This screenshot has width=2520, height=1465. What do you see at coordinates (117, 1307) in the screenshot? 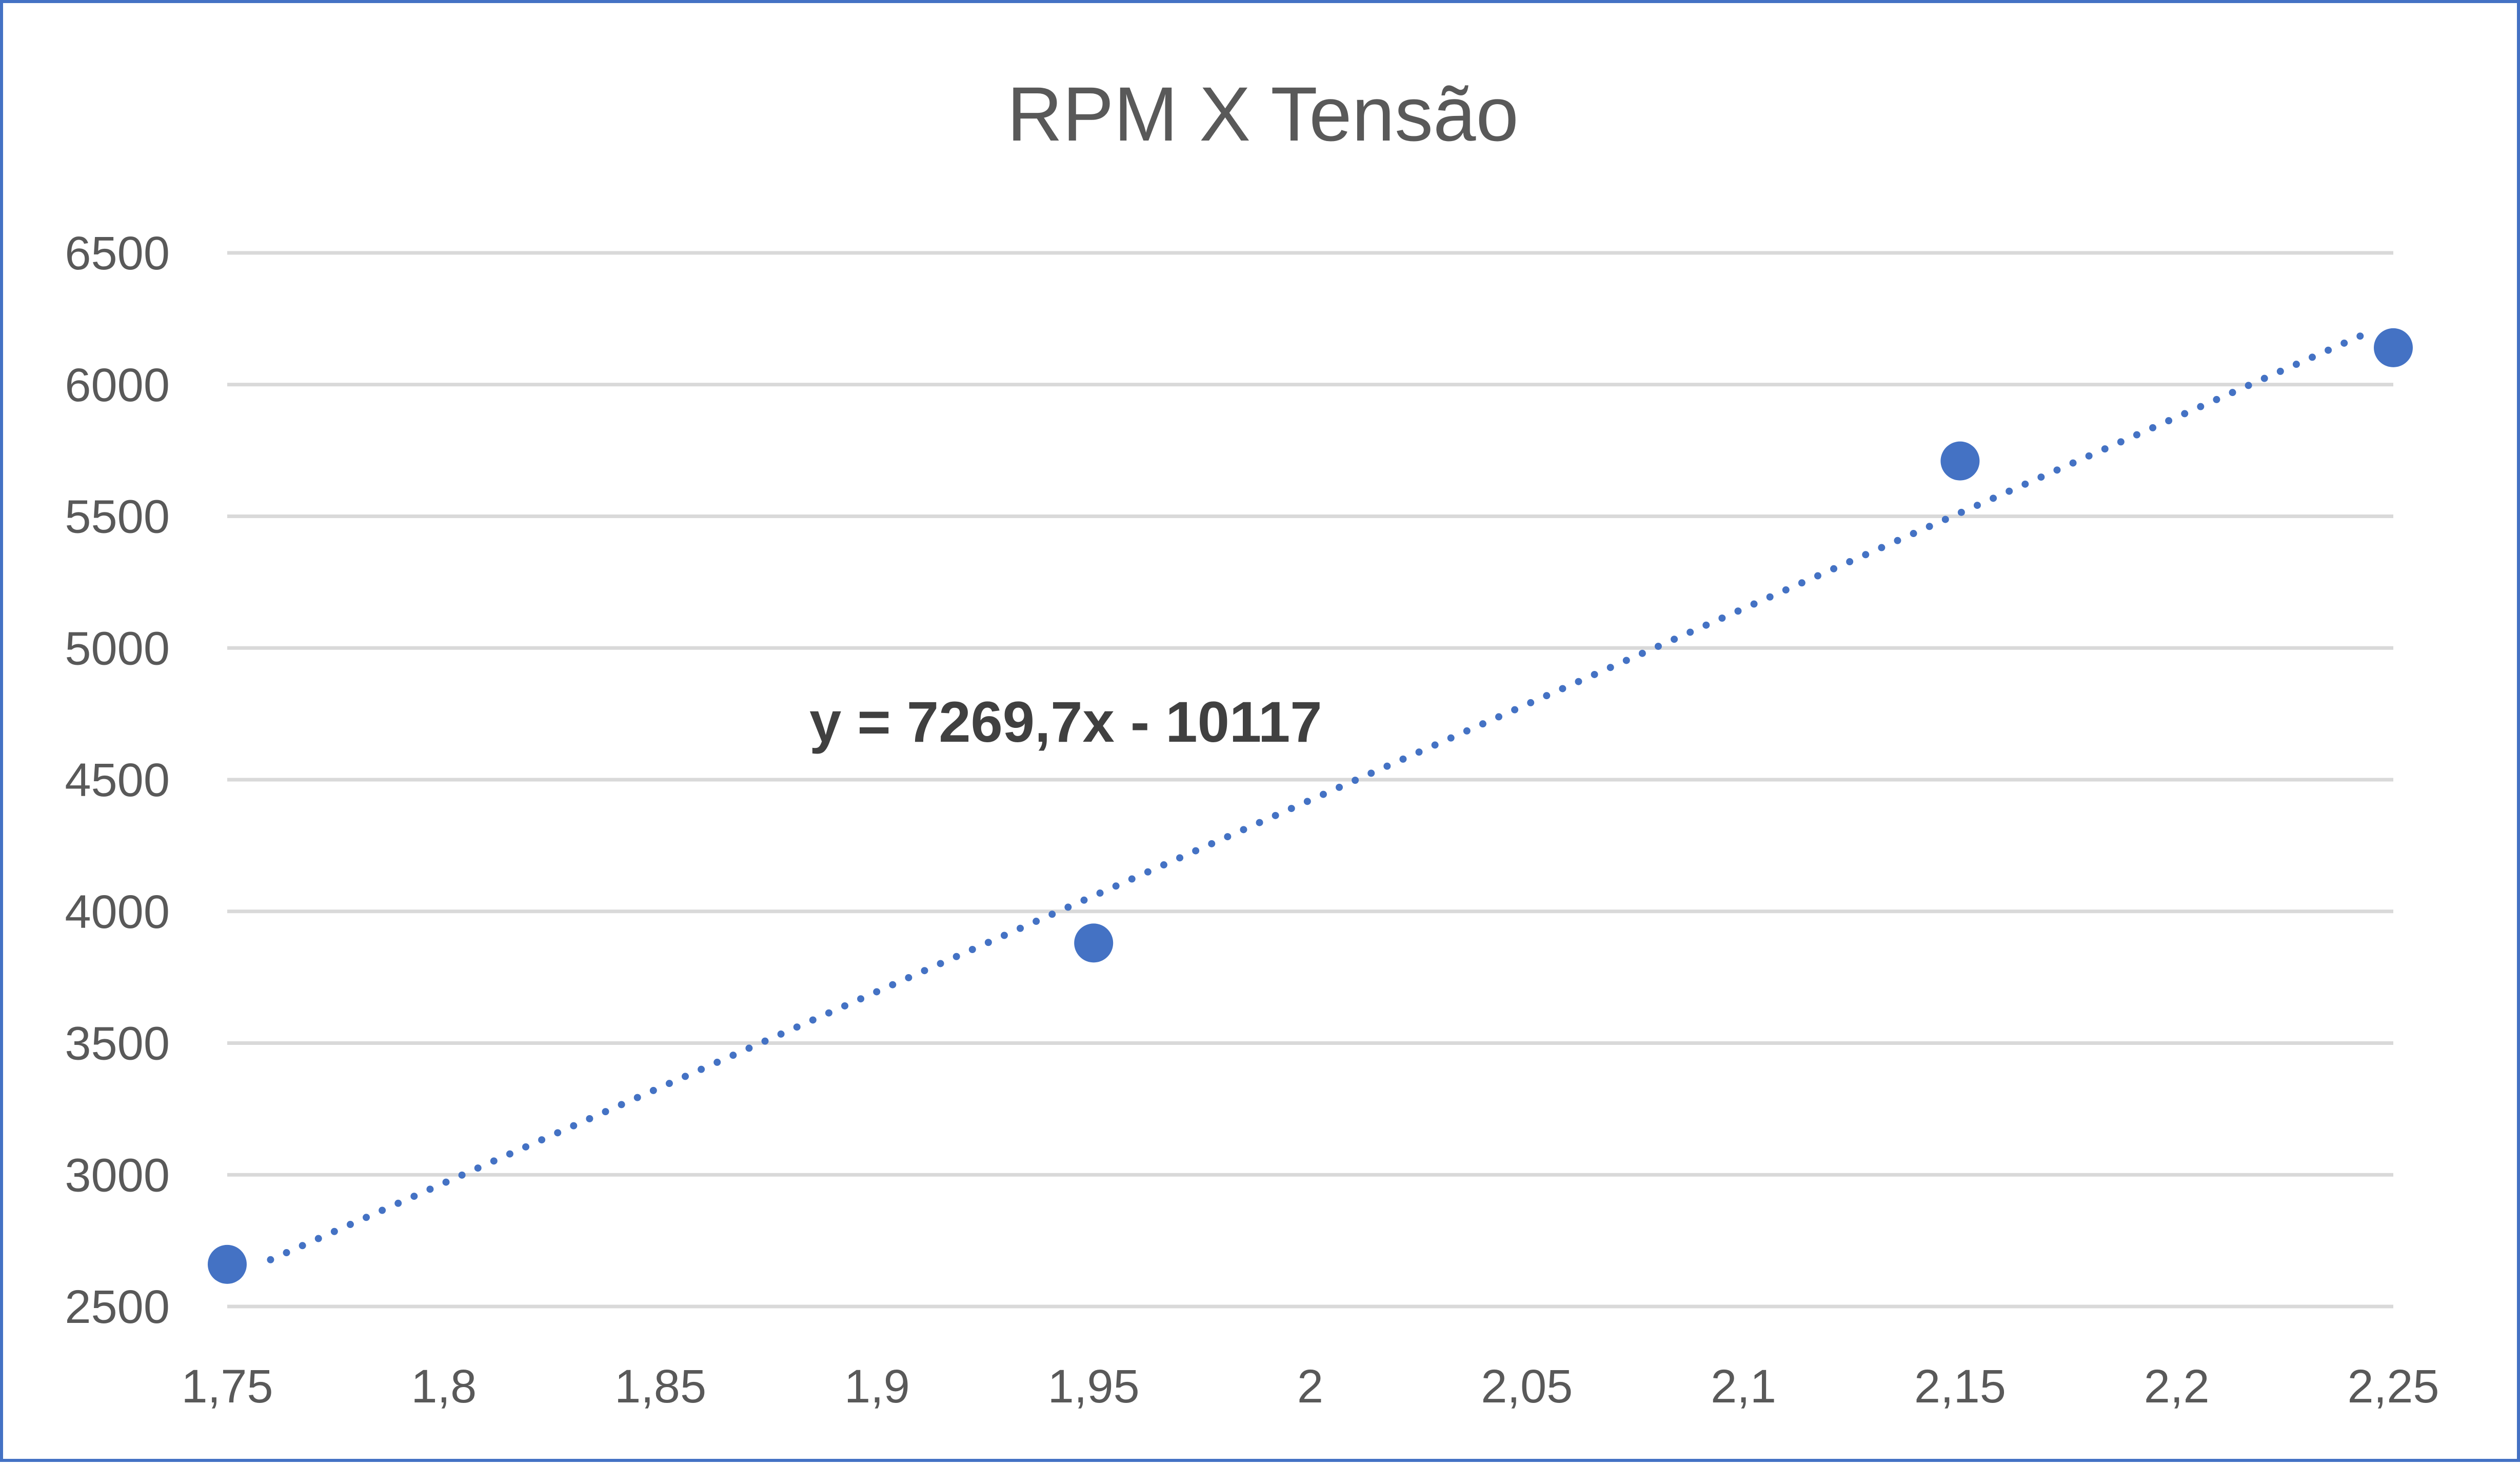
I see `y-tick-label: 2500` at bounding box center [117, 1307].